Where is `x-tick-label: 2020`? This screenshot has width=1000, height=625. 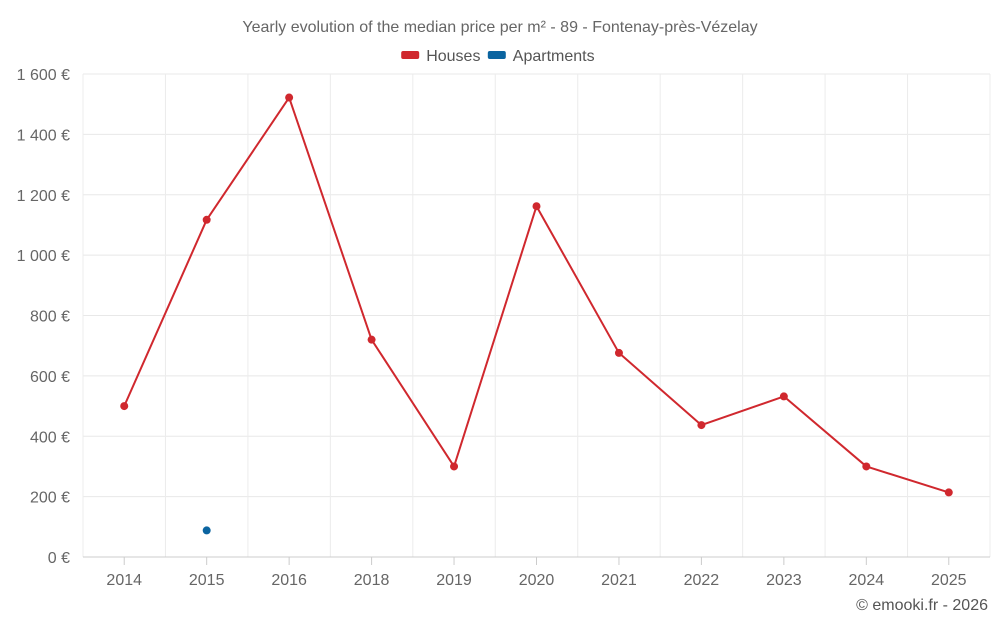
x-tick-label: 2020 is located at coordinates (537, 580).